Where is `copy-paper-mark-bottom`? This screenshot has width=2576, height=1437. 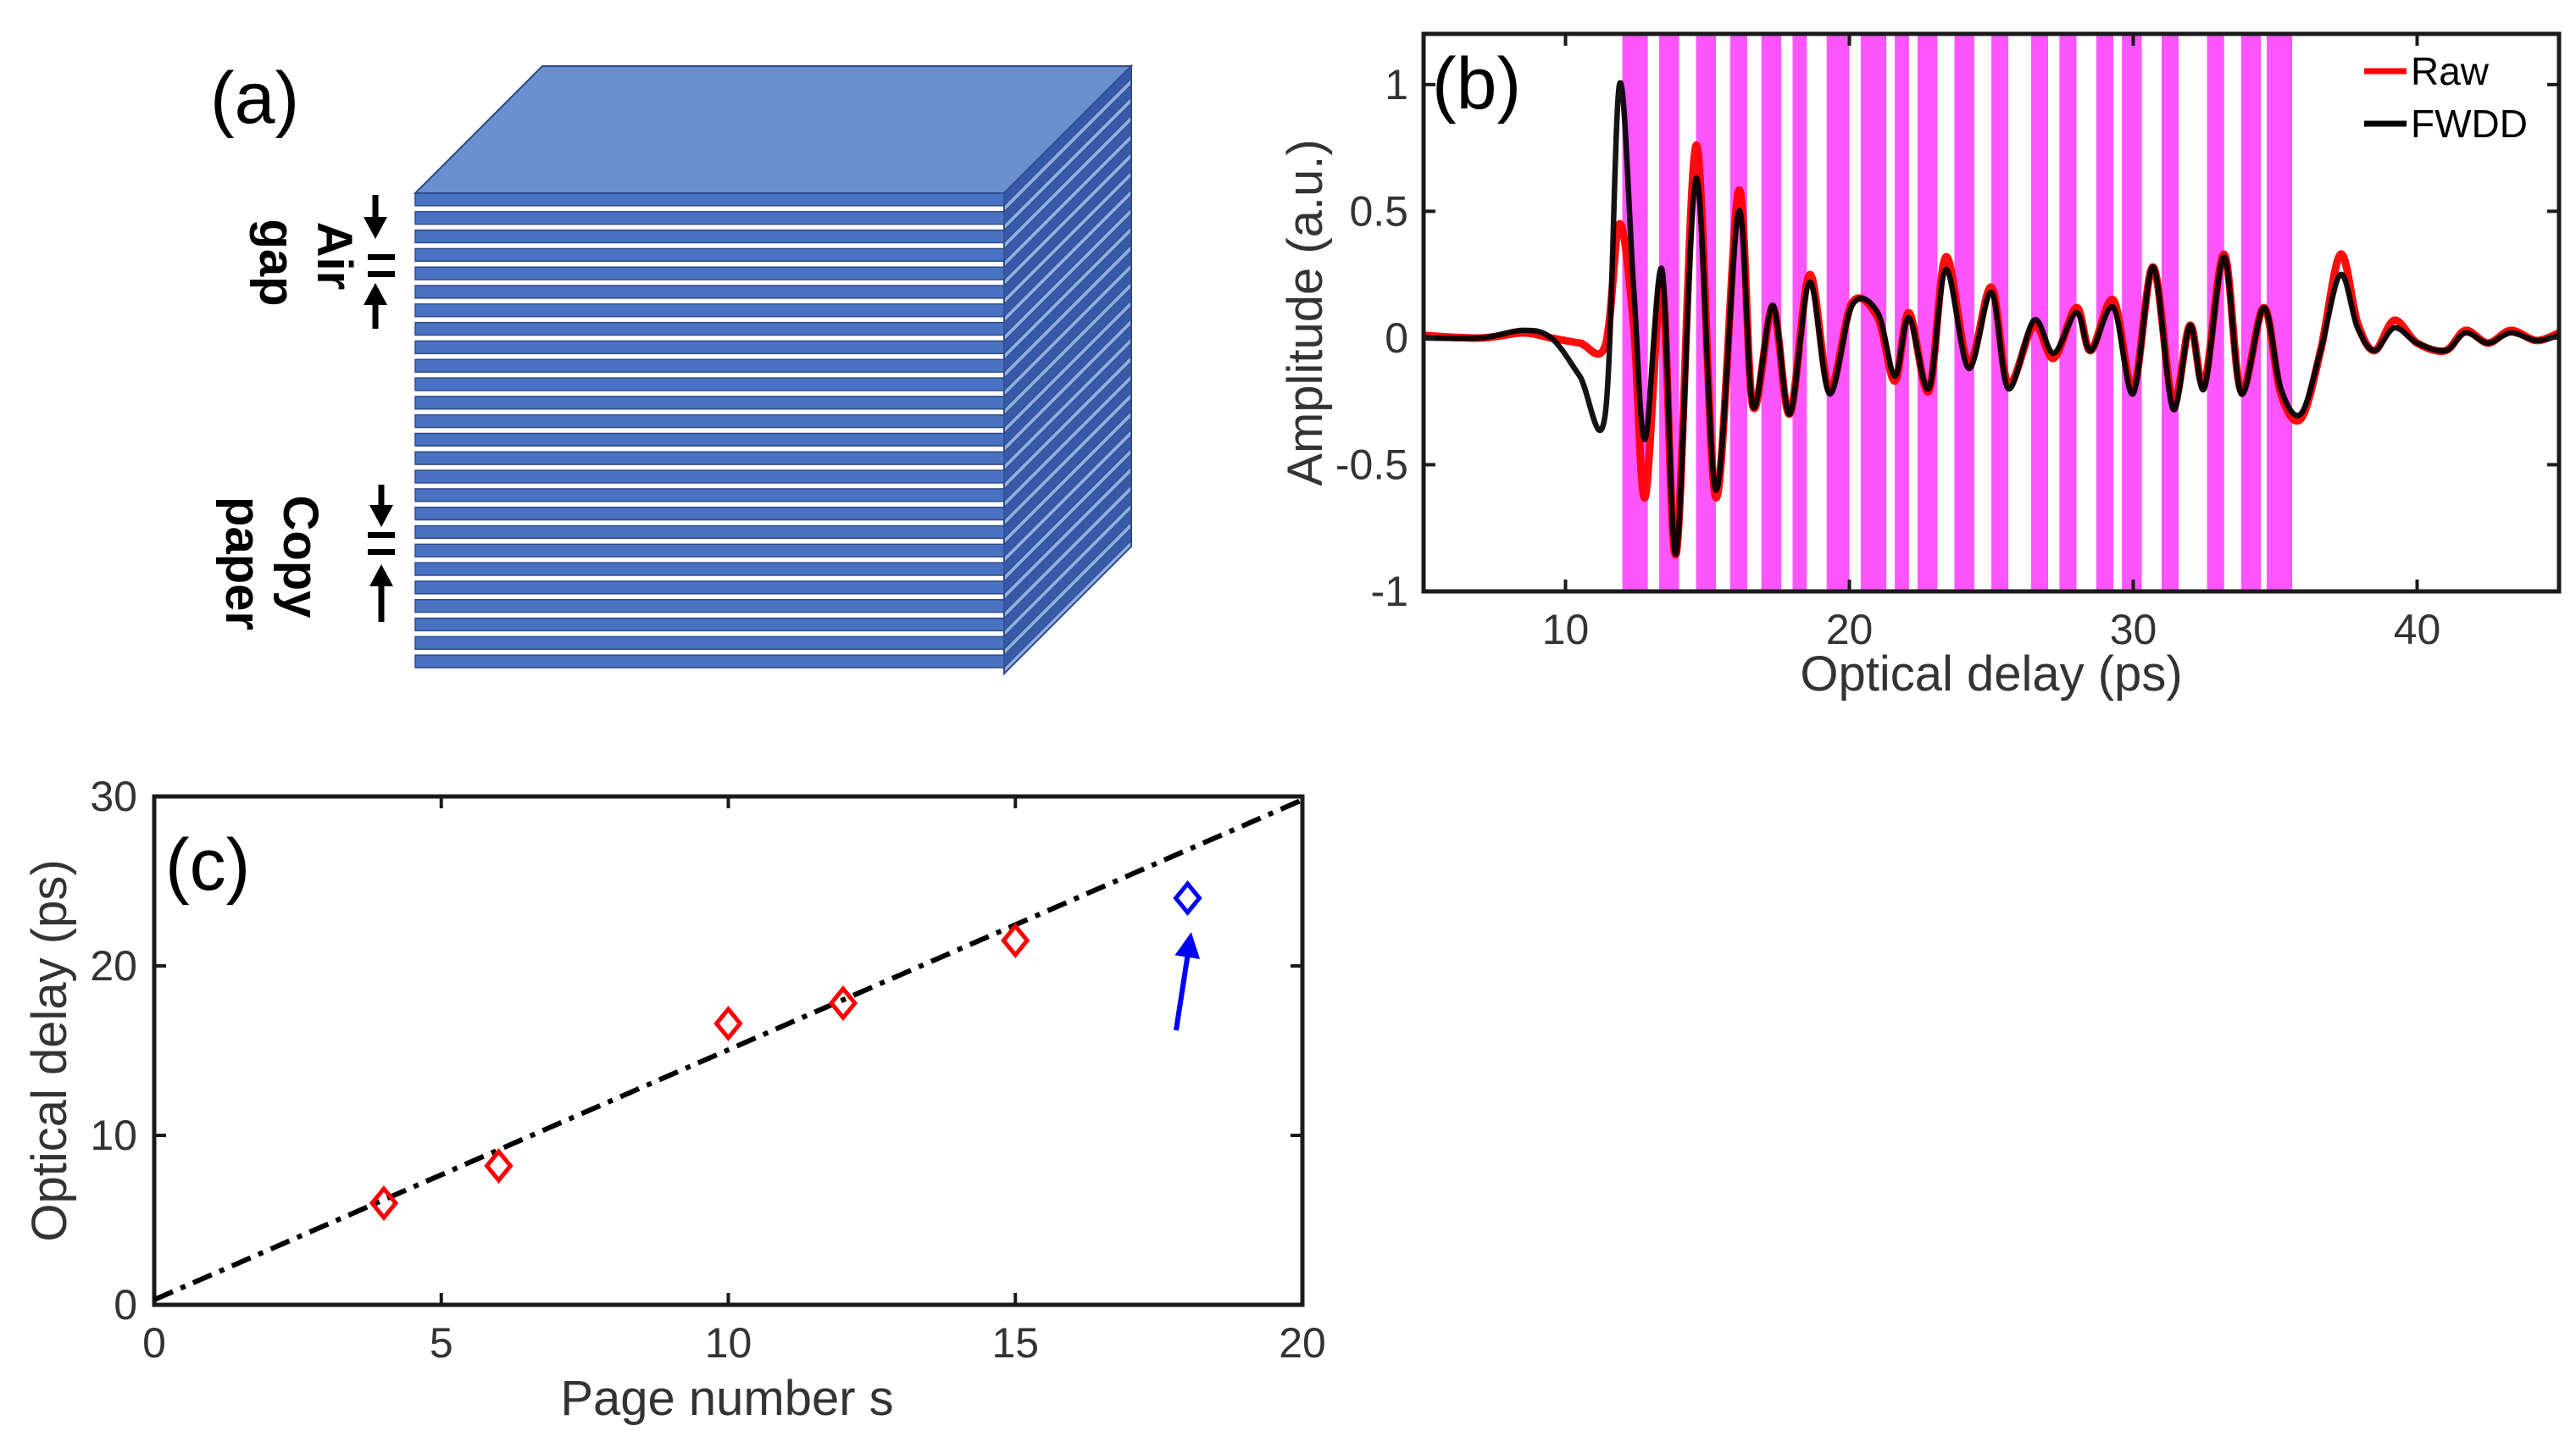
copy-paper-mark-bottom is located at coordinates (381, 552).